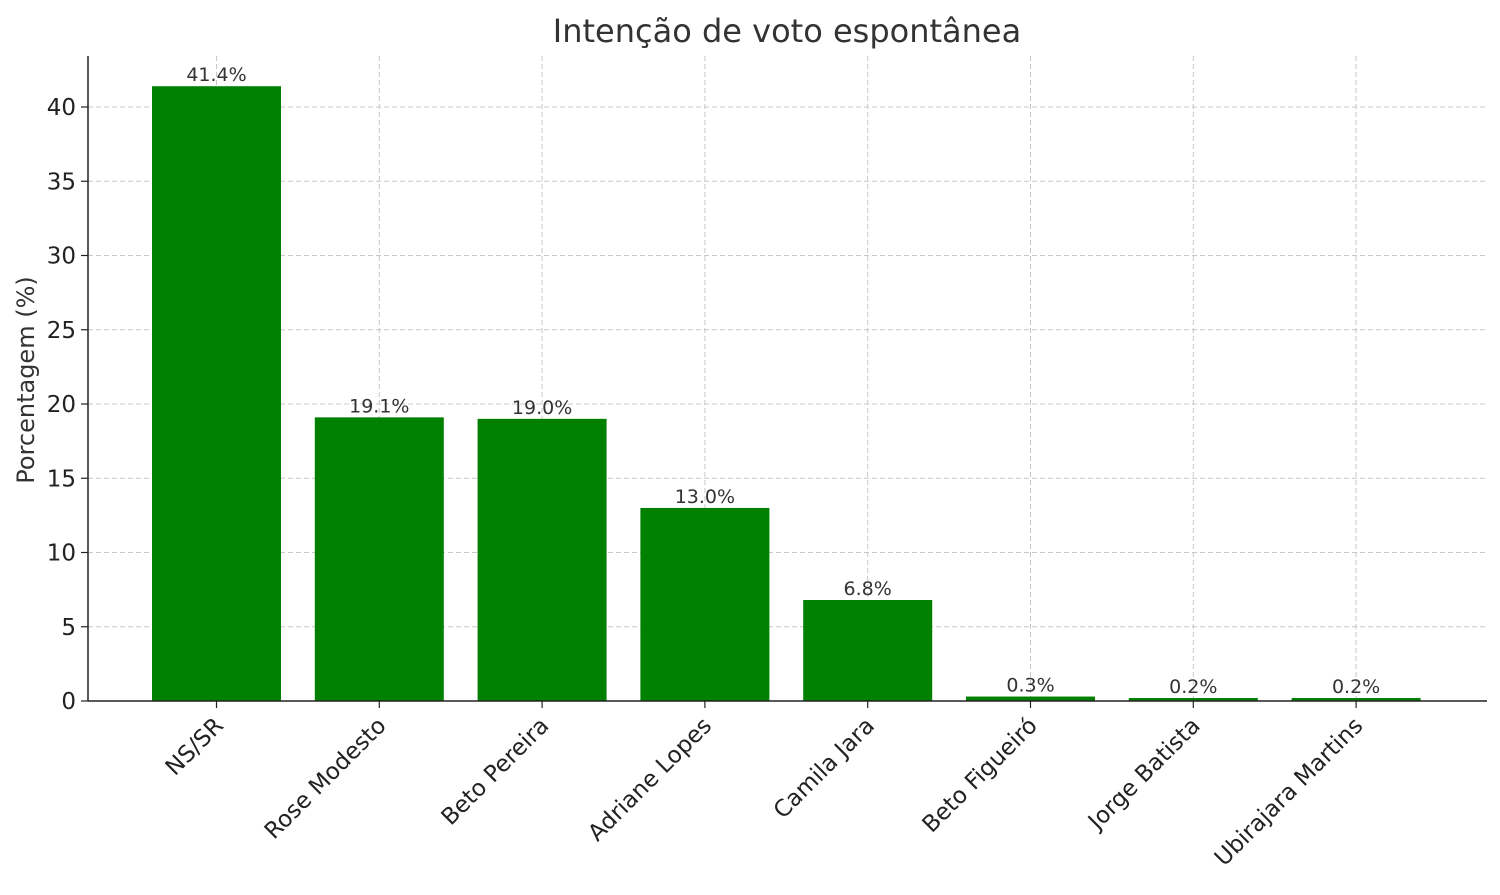 The height and width of the screenshot is (895, 1500). Describe the element at coordinates (824, 768) in the screenshot. I see `x-tick-label: Camila Jara` at that location.